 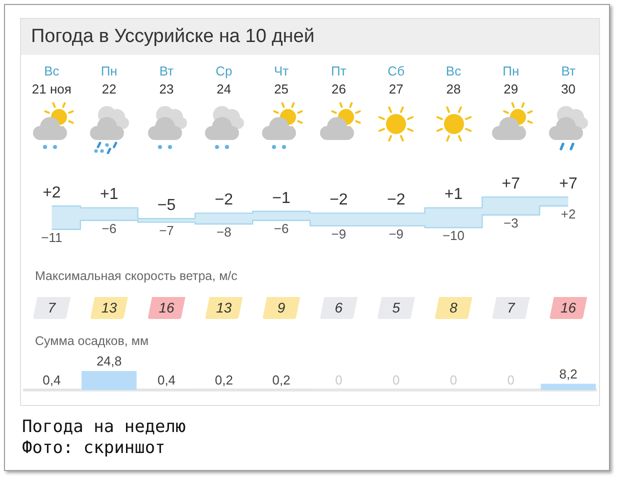 What do you see at coordinates (166, 230) in the screenshot?
I see `data-label: −7` at bounding box center [166, 230].